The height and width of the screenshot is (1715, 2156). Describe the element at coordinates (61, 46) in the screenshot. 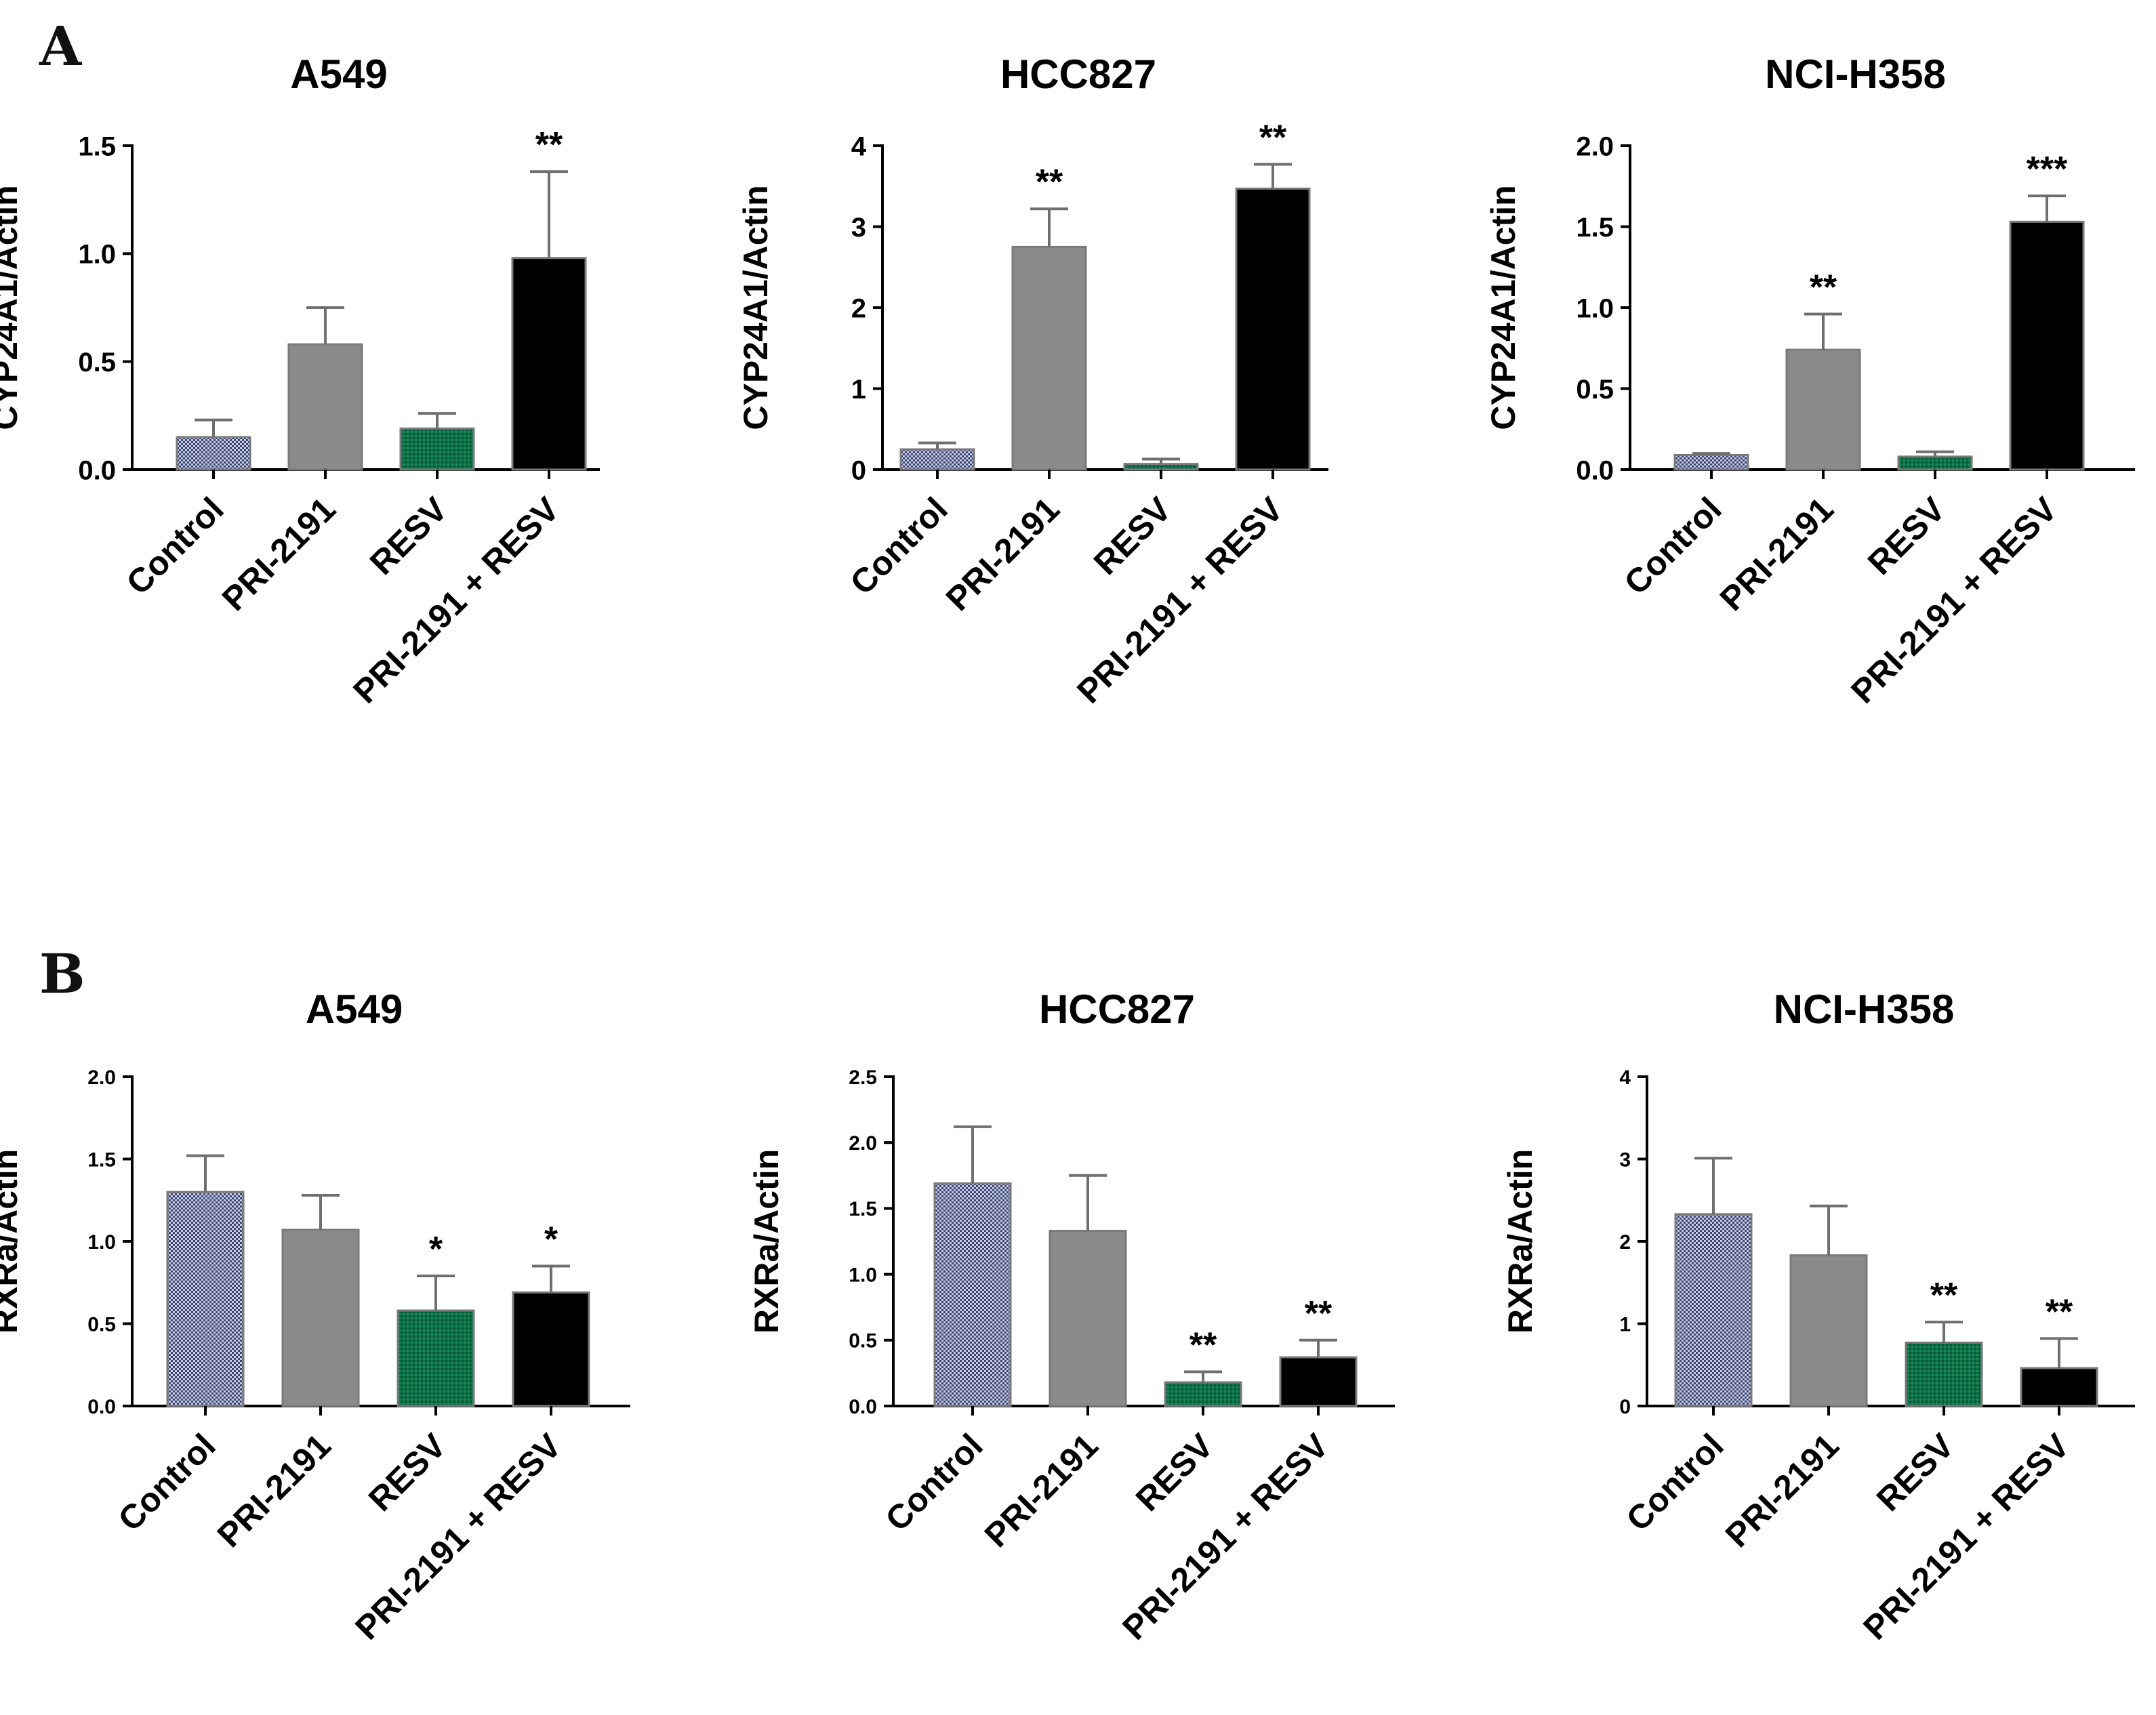

I see `panel-letter-a: A` at that location.